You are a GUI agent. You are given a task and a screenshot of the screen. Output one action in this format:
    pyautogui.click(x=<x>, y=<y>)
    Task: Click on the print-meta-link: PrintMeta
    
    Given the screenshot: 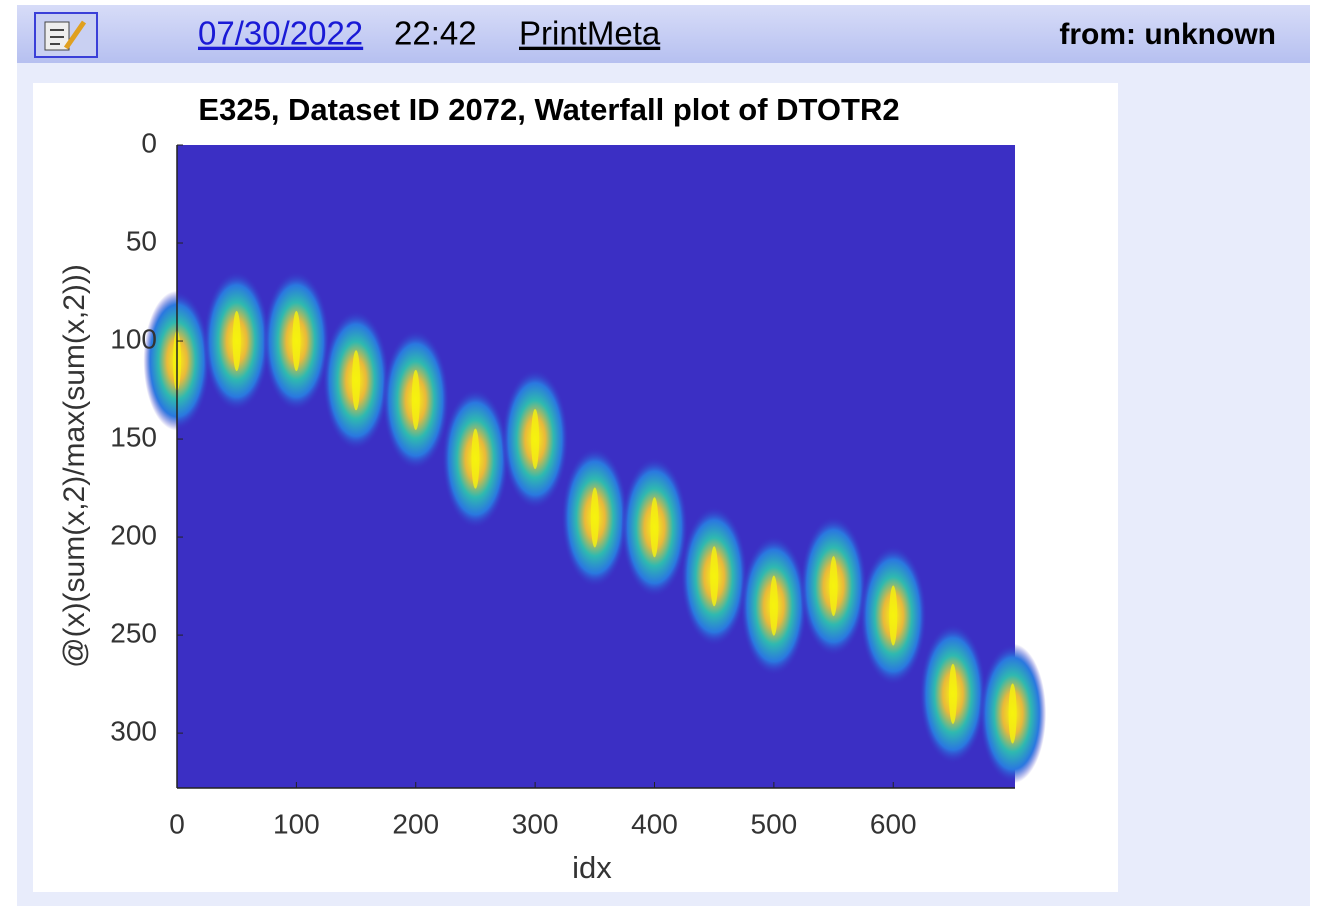 What is the action you would take?
    pyautogui.click(x=590, y=33)
    